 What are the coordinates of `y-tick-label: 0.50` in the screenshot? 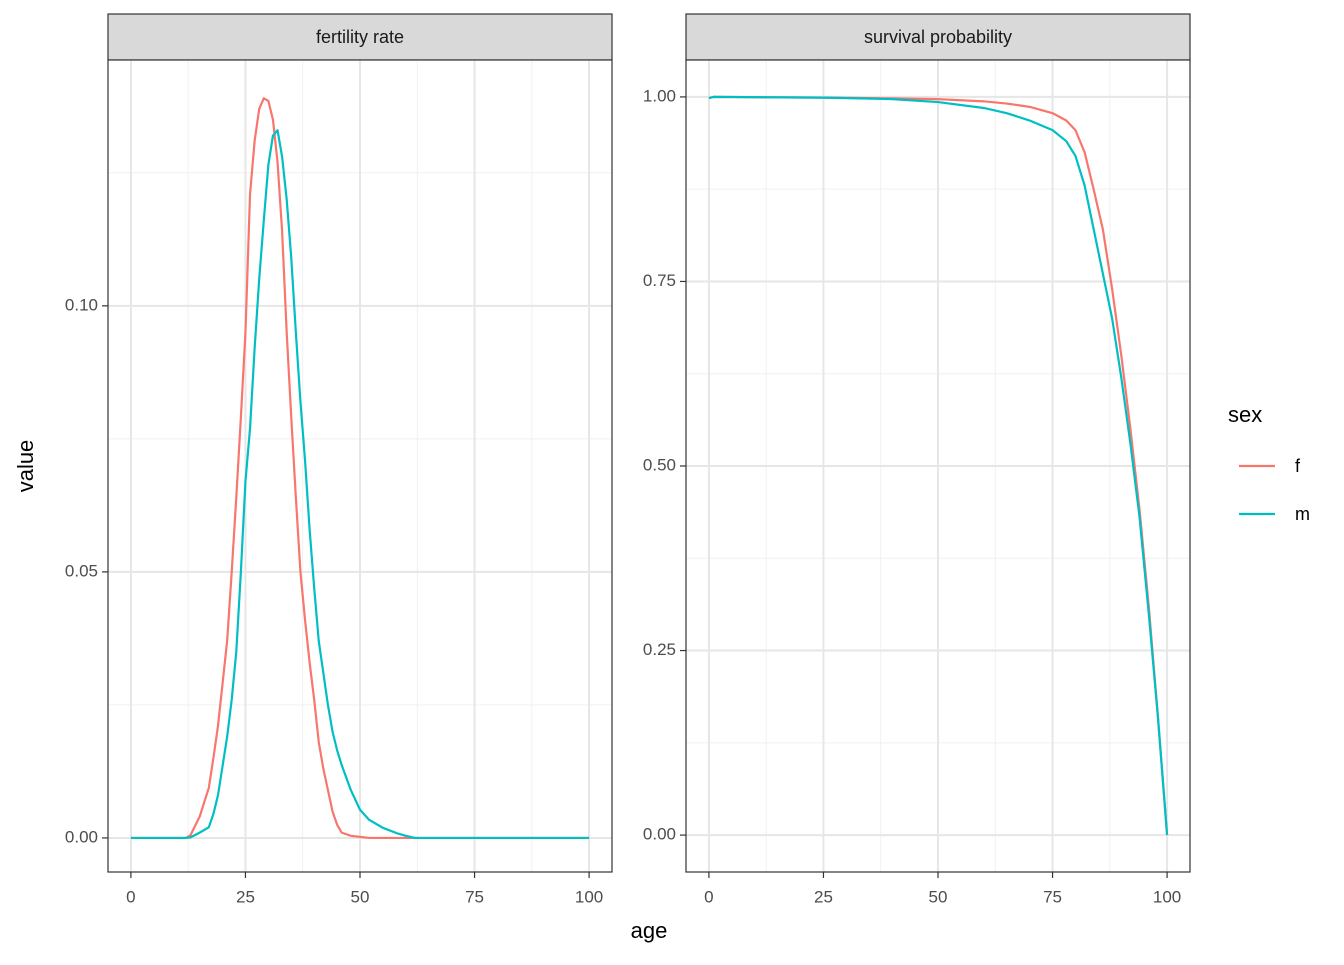 It's located at (659, 464).